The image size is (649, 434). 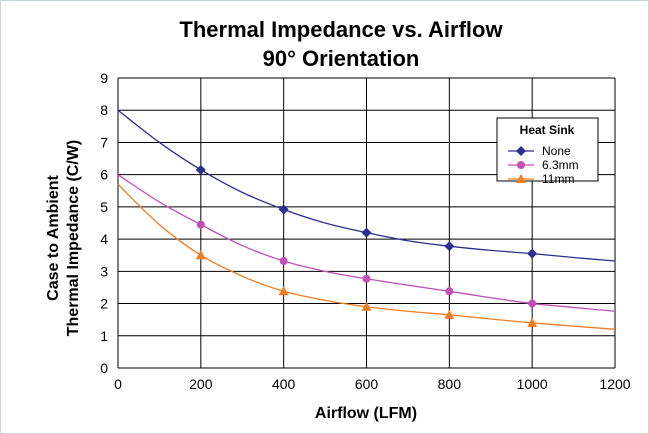 I want to click on y-tick-label: 9, so click(x=104, y=78).